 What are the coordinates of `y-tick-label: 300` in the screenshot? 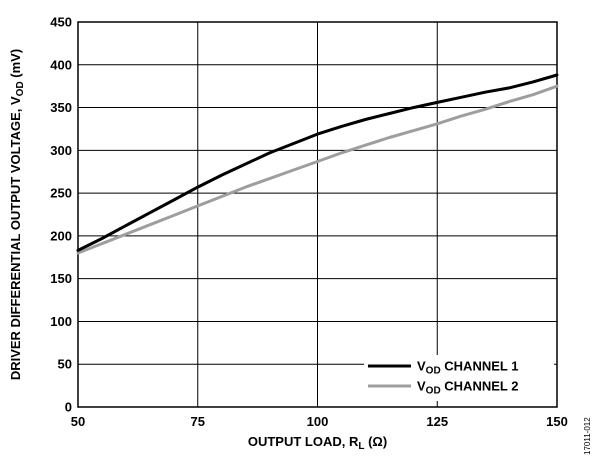 It's located at (61, 150).